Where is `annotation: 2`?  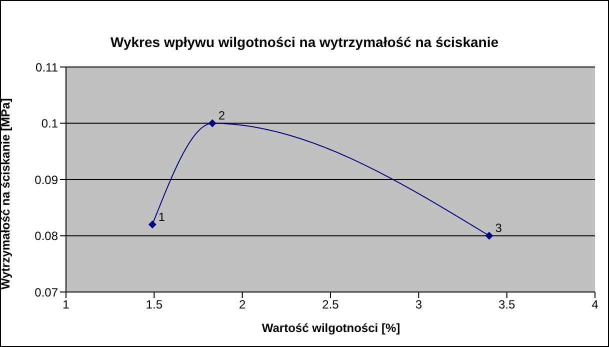 annotation: 2 is located at coordinates (222, 115).